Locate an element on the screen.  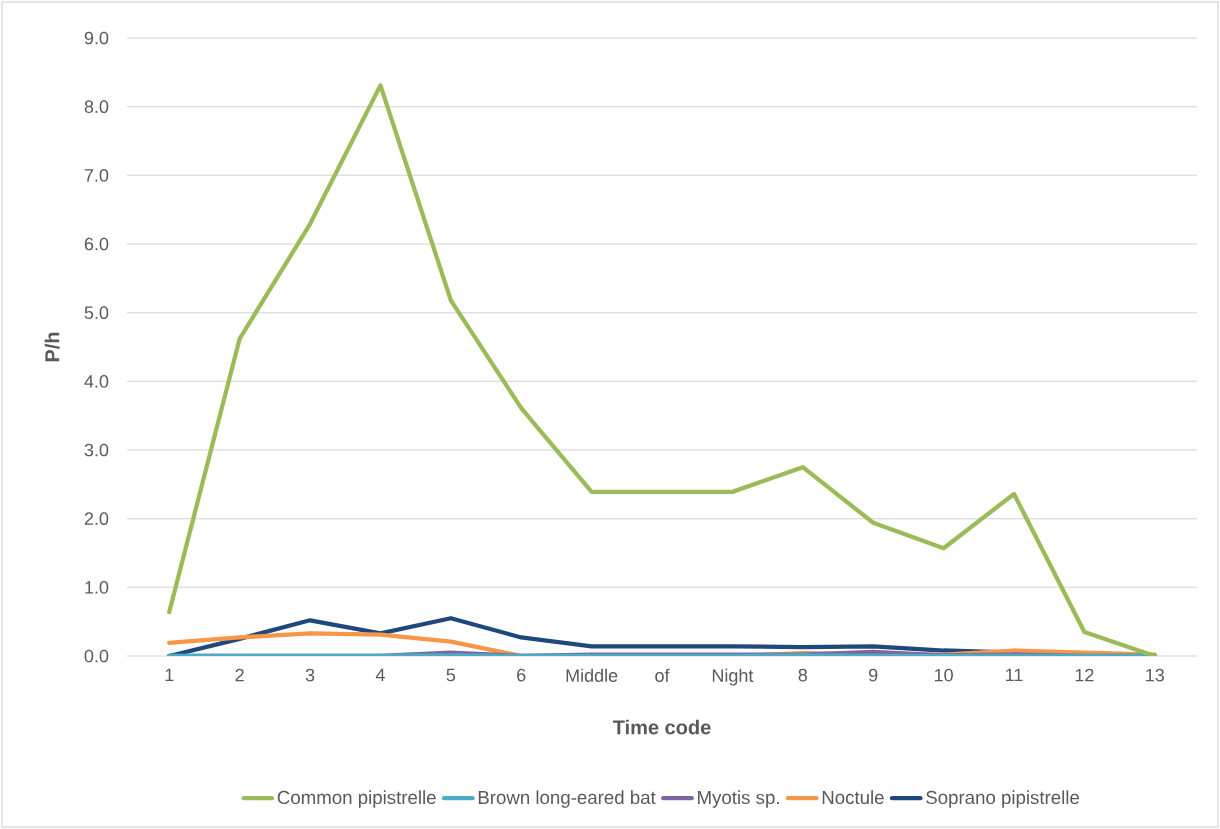
y-tick-label: 0.0 is located at coordinates (96, 656).